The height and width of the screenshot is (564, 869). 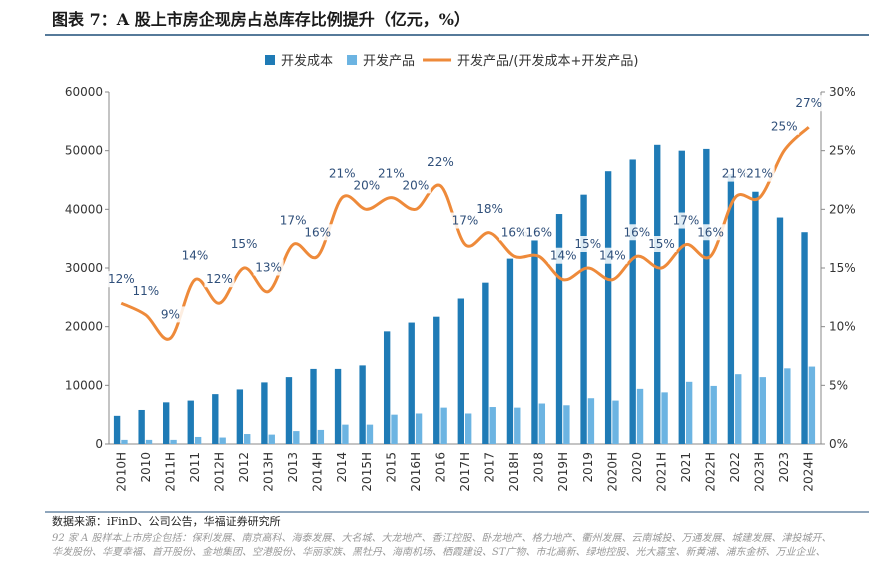 I want to click on y-tick-label: 30000, so click(x=84, y=268).